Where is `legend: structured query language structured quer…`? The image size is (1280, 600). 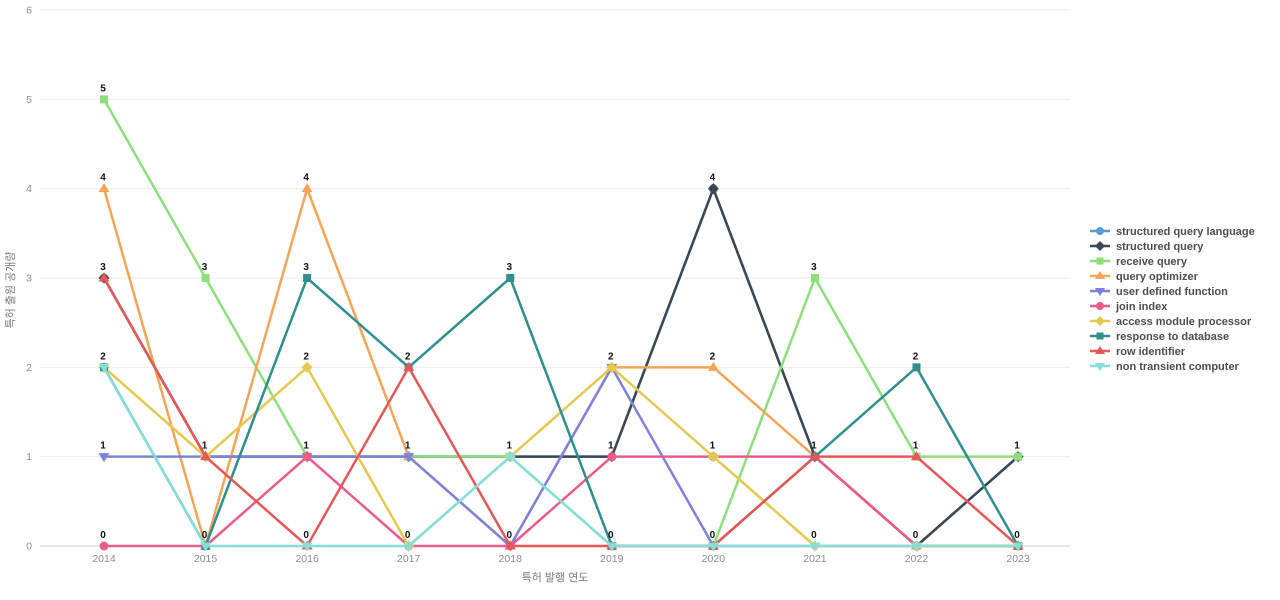
legend: structured query language structured quer… is located at coordinates (1172, 299).